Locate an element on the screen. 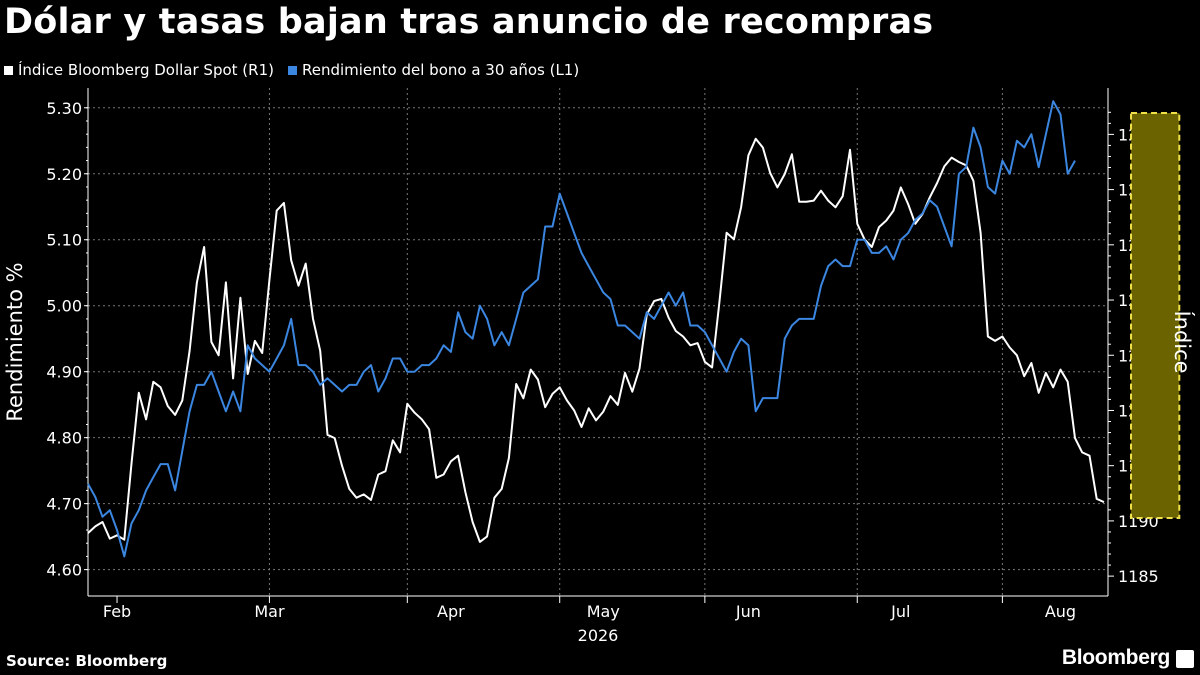 The image size is (1200, 675). x-tick-label: Aug is located at coordinates (1060, 611).